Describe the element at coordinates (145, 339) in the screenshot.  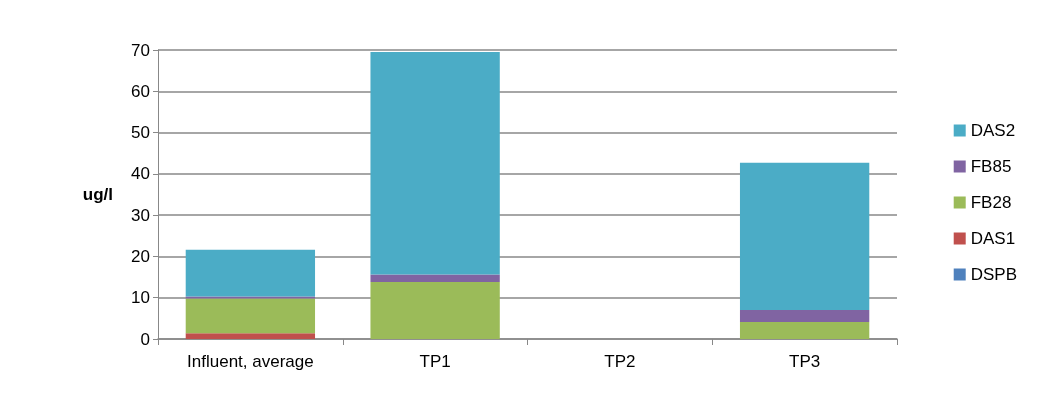
I see `y-tick-label: 0` at that location.